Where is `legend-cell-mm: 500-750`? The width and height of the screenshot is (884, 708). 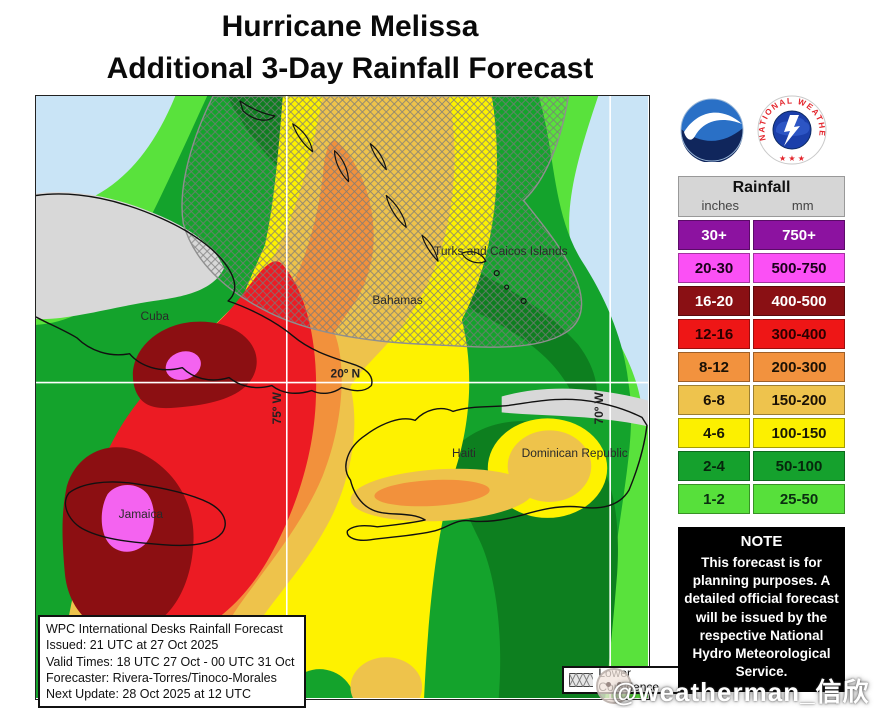
legend-cell-mm: 500-750 is located at coordinates (799, 268).